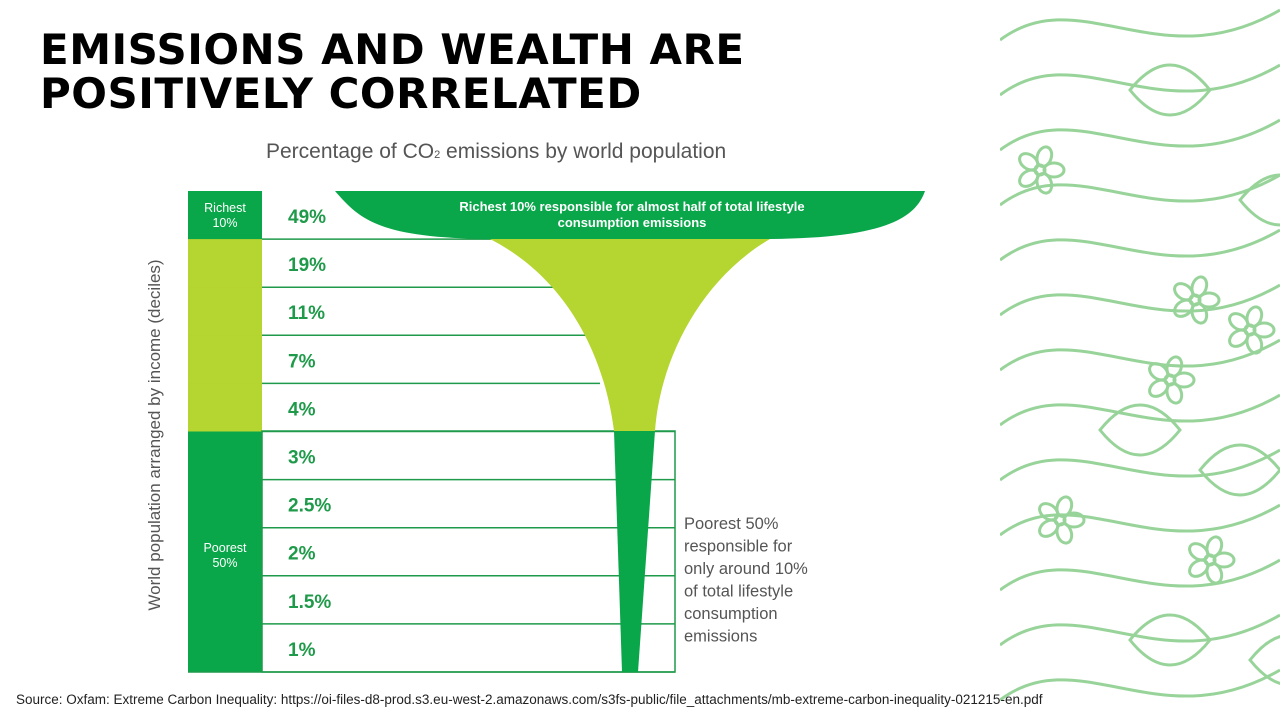 The width and height of the screenshot is (1280, 725). Describe the element at coordinates (302, 650) in the screenshot. I see `value-label: 1%` at that location.